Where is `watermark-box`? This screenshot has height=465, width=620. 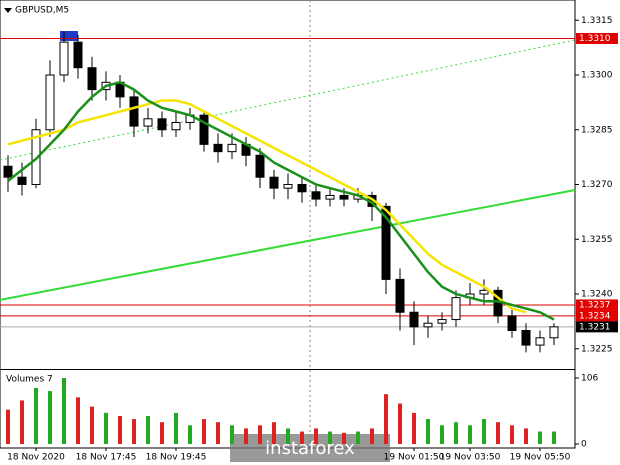 watermark-box is located at coordinates (310, 448).